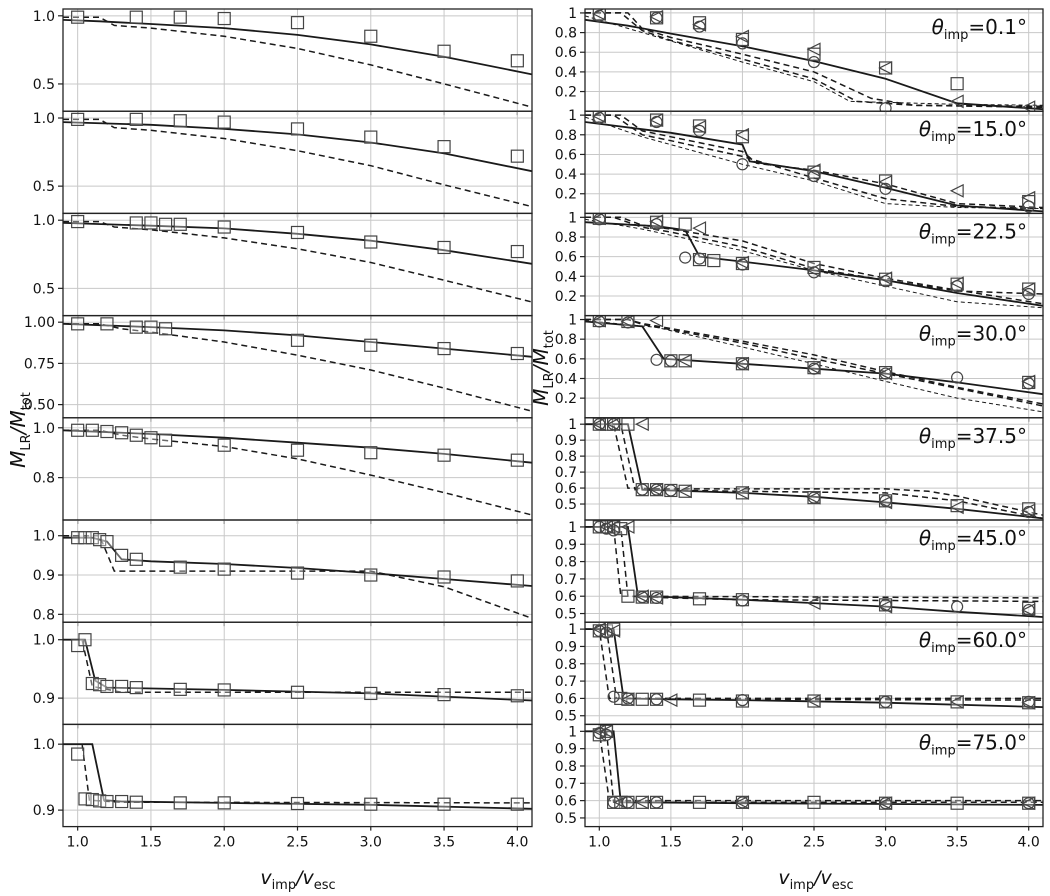  What do you see at coordinates (991, 640) in the screenshot?
I see `theta-value: =60.0°` at bounding box center [991, 640].